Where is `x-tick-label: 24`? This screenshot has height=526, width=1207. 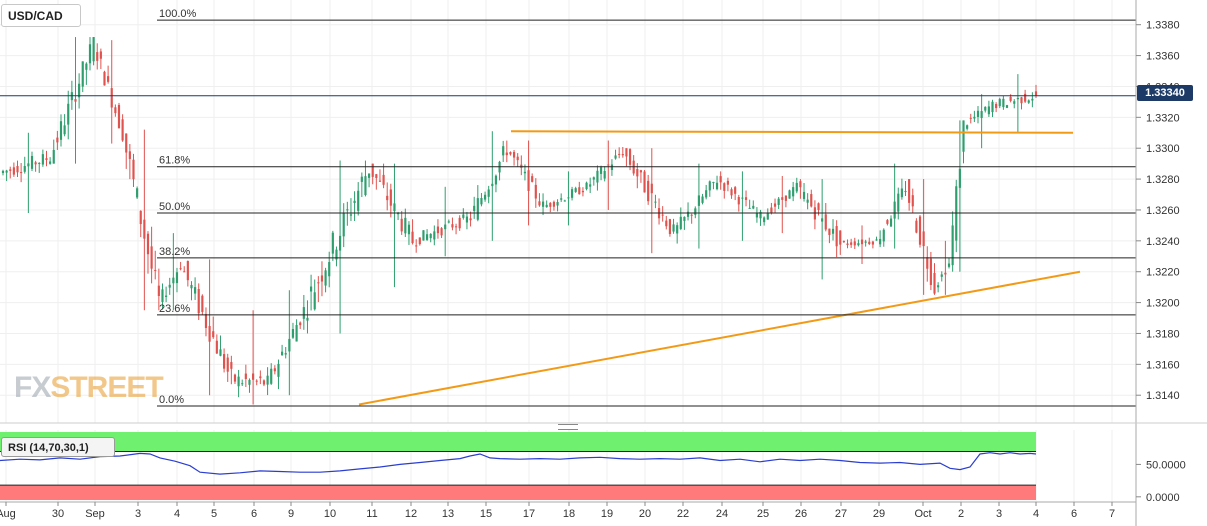
x-tick-label: 24 is located at coordinates (722, 514).